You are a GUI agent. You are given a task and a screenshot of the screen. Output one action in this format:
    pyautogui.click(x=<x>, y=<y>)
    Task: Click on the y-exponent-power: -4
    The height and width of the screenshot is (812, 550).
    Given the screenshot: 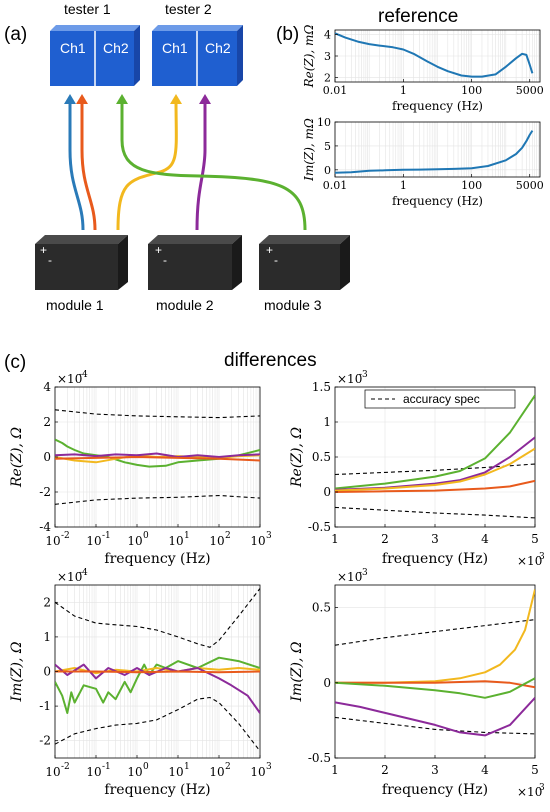 What is the action you would take?
    pyautogui.click(x=83, y=573)
    